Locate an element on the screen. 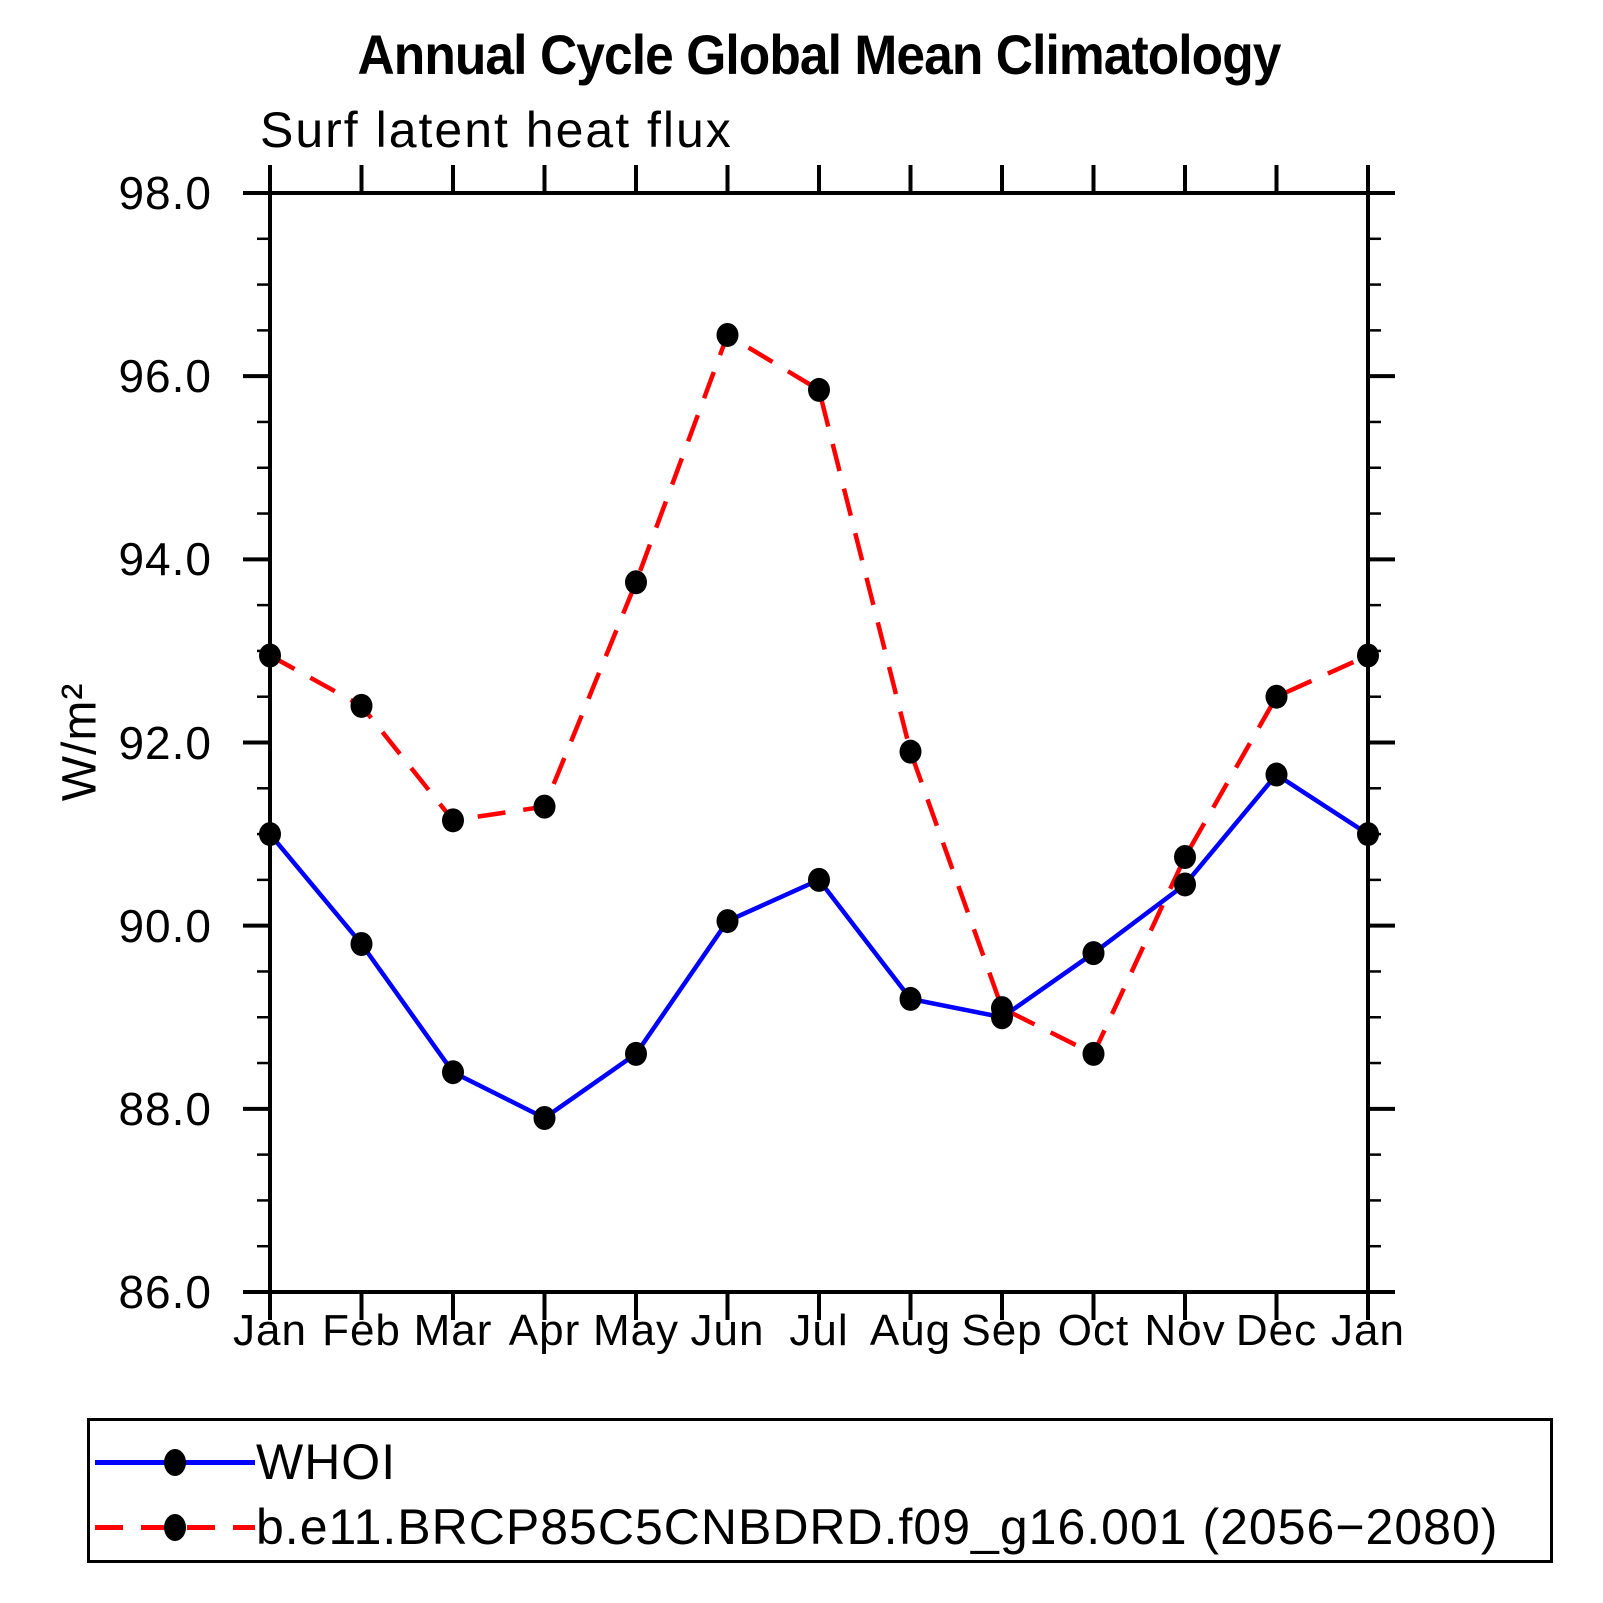  x-tick-label: Jun is located at coordinates (727, 1330).